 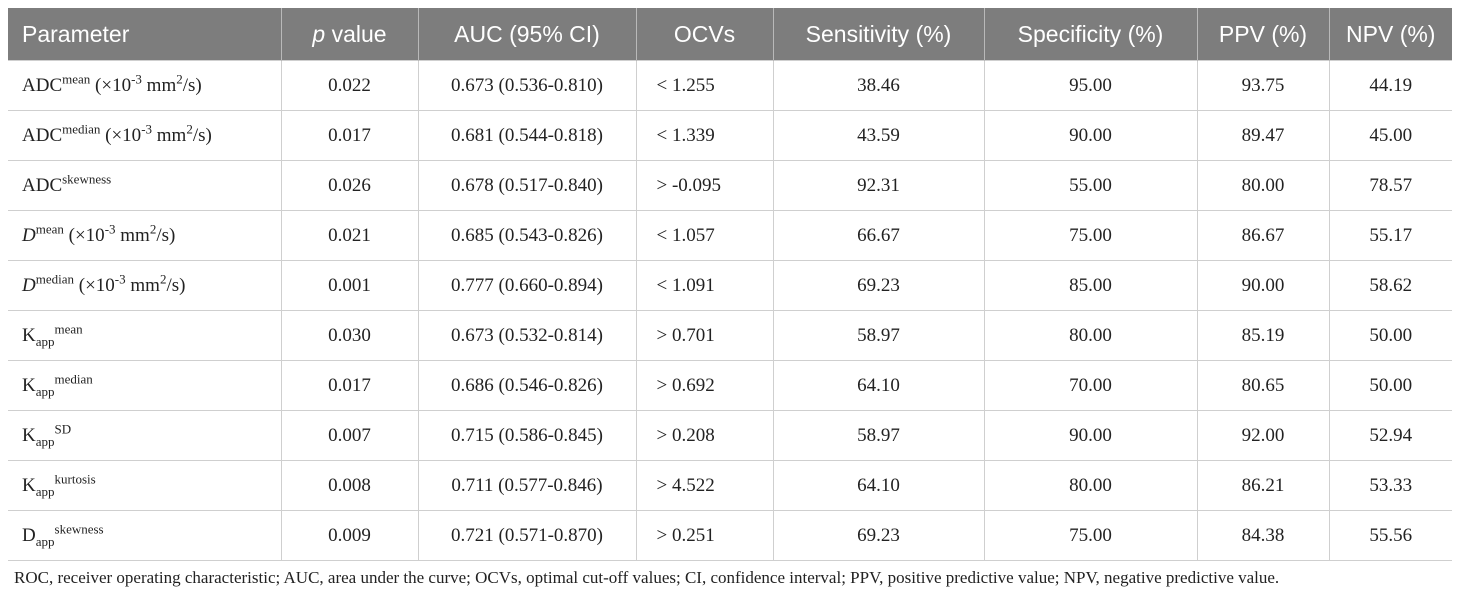 What do you see at coordinates (705, 135) in the screenshot?
I see `cell-ocv: < 1.339` at bounding box center [705, 135].